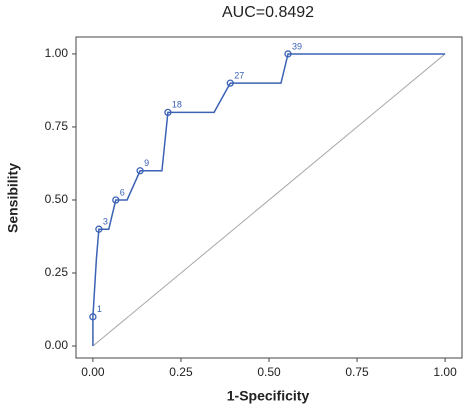 The height and width of the screenshot is (411, 474). What do you see at coordinates (99, 309) in the screenshot?
I see `point-label: 1` at bounding box center [99, 309].